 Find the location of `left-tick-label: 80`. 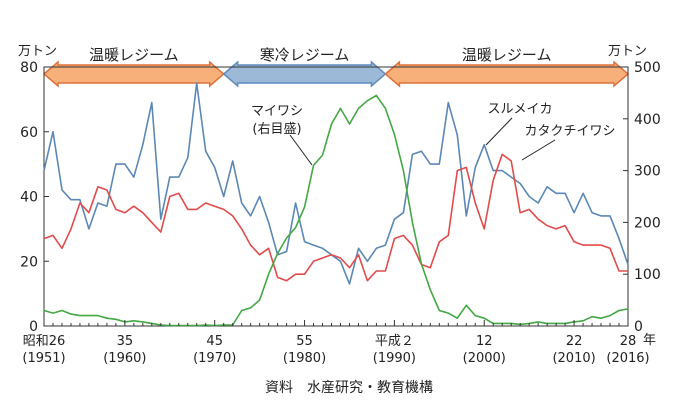

left-tick-label: 80 is located at coordinates (29, 68).